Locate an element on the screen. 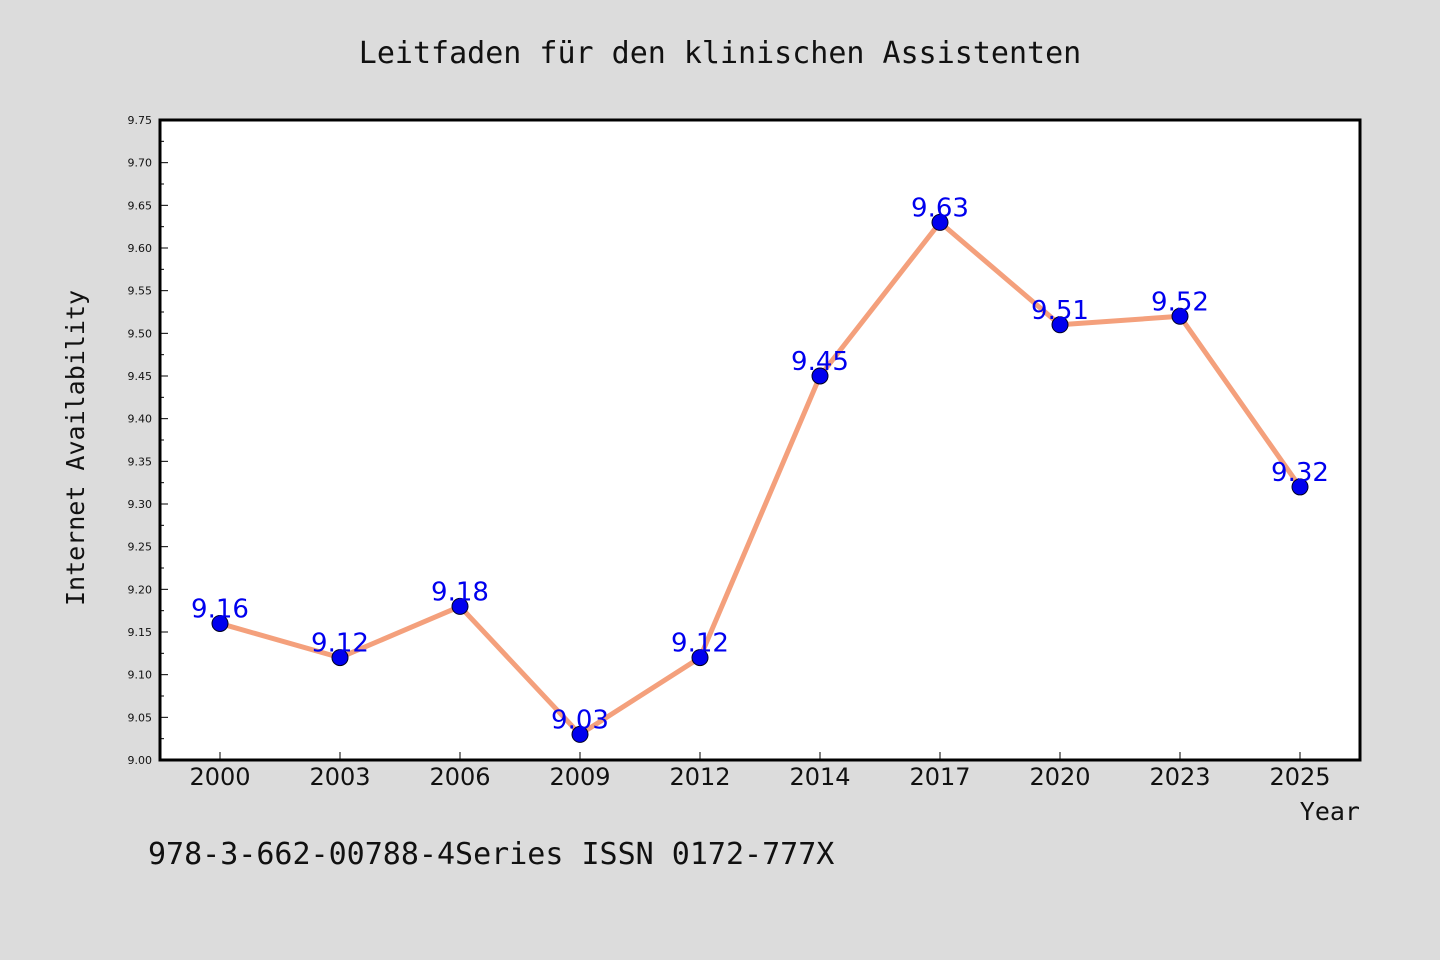  data-label: 9.32 is located at coordinates (1300, 473).